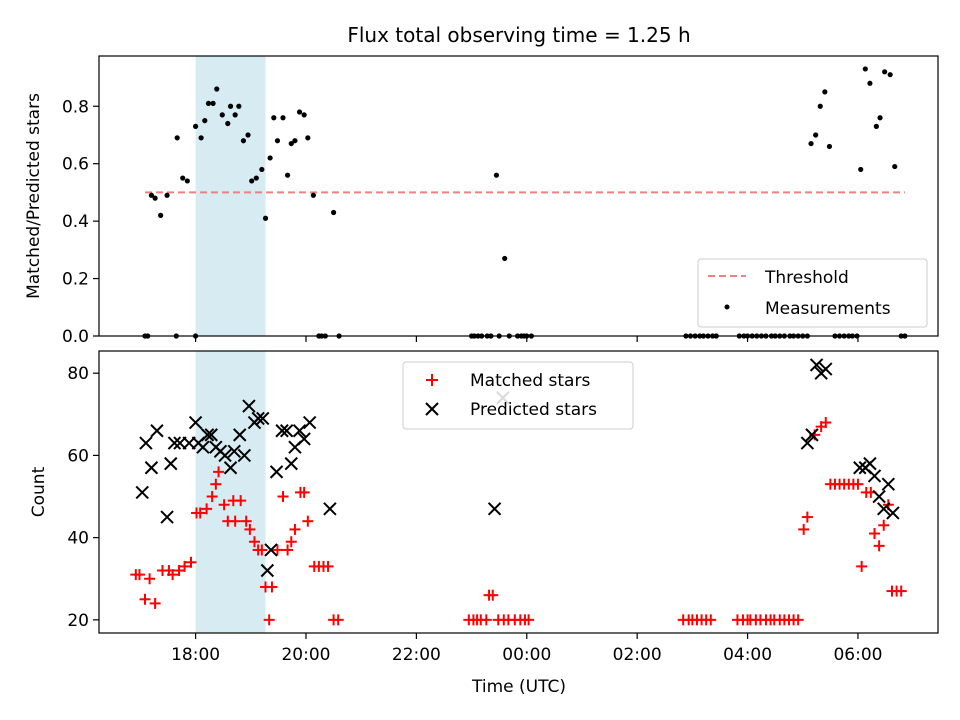 Image resolution: width=960 pixels, height=720 pixels. Describe the element at coordinates (518, 395) in the screenshot. I see `bottom-legend-box` at that location.